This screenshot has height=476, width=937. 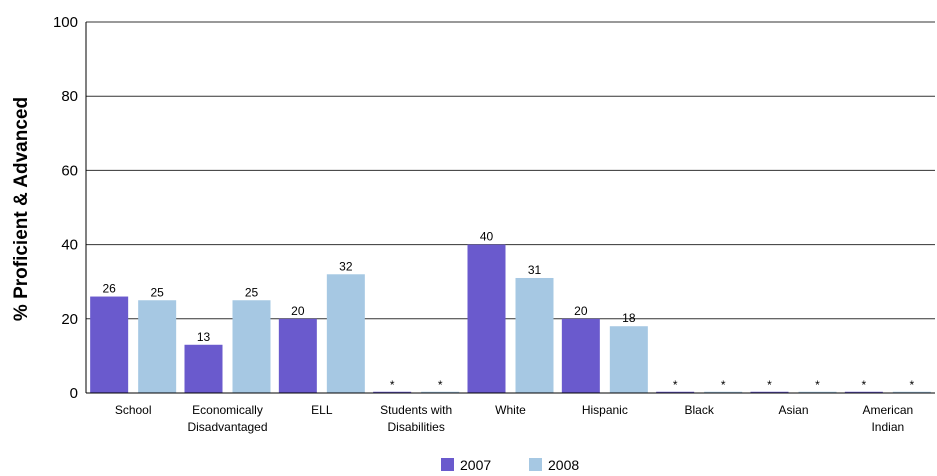 What do you see at coordinates (204, 337) in the screenshot?
I see `data-label: 13` at bounding box center [204, 337].